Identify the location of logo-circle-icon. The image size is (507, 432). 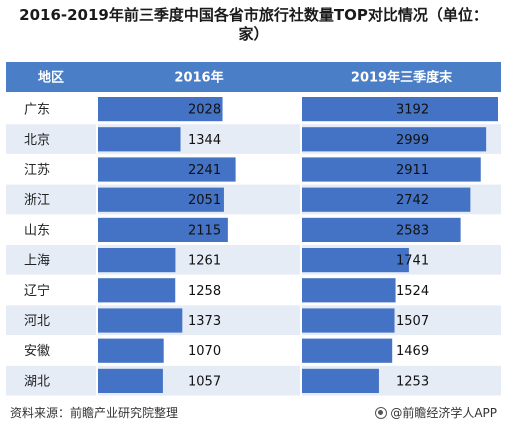
(381, 412).